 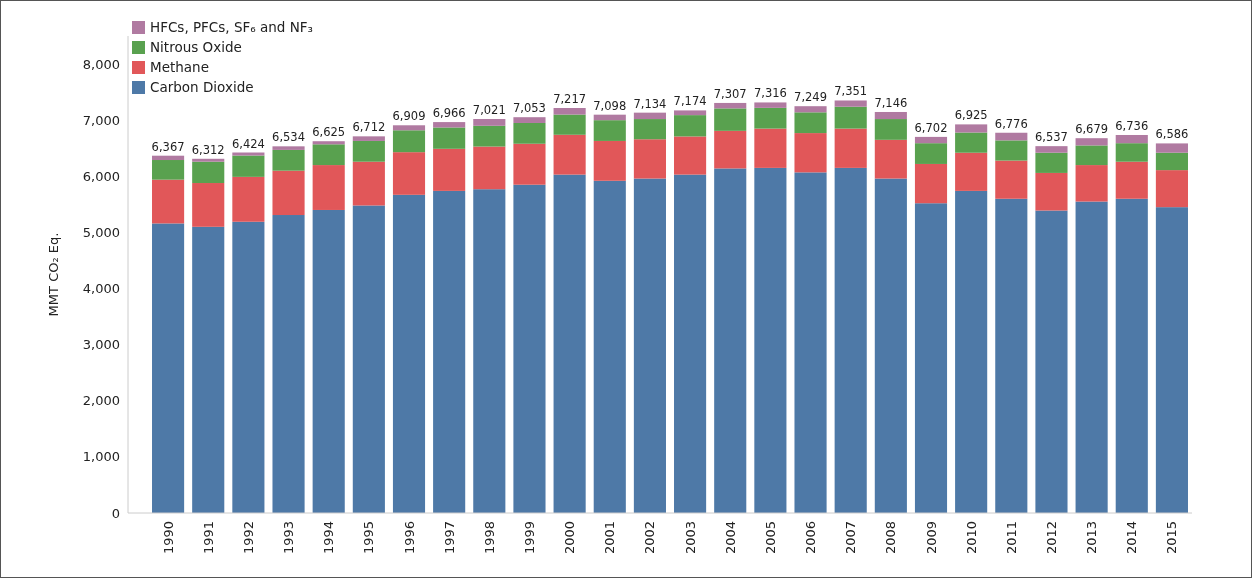 What do you see at coordinates (101, 457) in the screenshot?
I see `y-tick-label: 1,000` at bounding box center [101, 457].